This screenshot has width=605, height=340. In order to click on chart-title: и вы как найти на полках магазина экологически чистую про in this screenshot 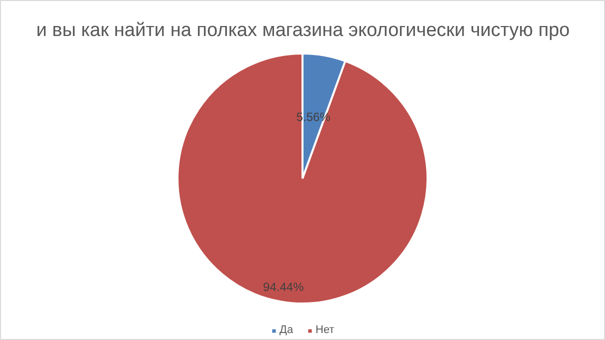, I will do `click(303, 30)`.